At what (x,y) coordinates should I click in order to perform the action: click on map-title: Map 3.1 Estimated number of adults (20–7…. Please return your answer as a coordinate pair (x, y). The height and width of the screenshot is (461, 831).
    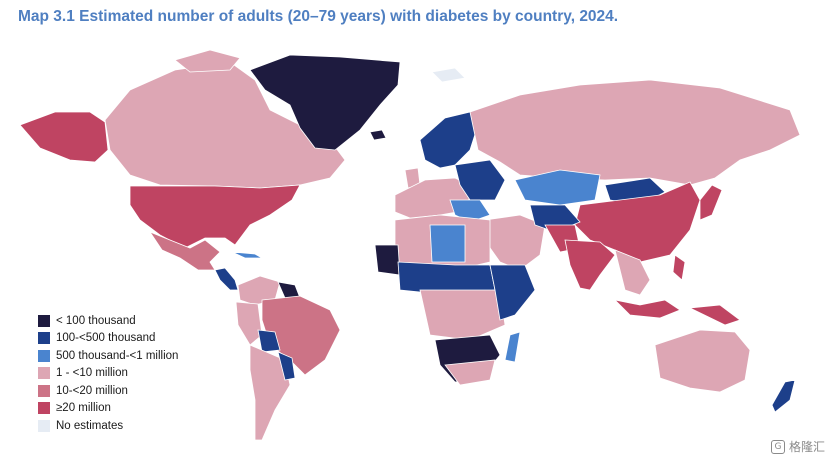
    Looking at the image, I should click on (318, 16).